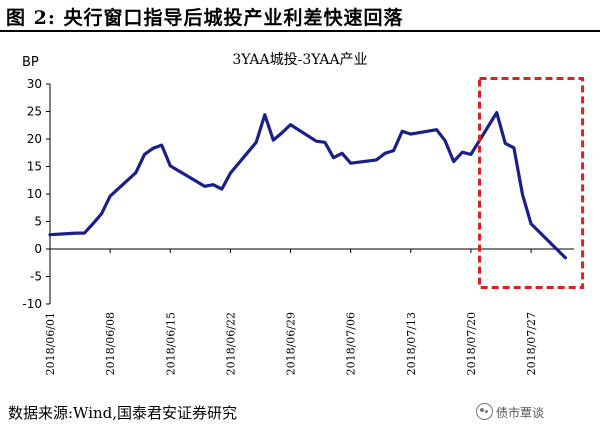 The image size is (600, 434). What do you see at coordinates (170, 343) in the screenshot?
I see `x-tick-label: 2018/06/15` at bounding box center [170, 343].